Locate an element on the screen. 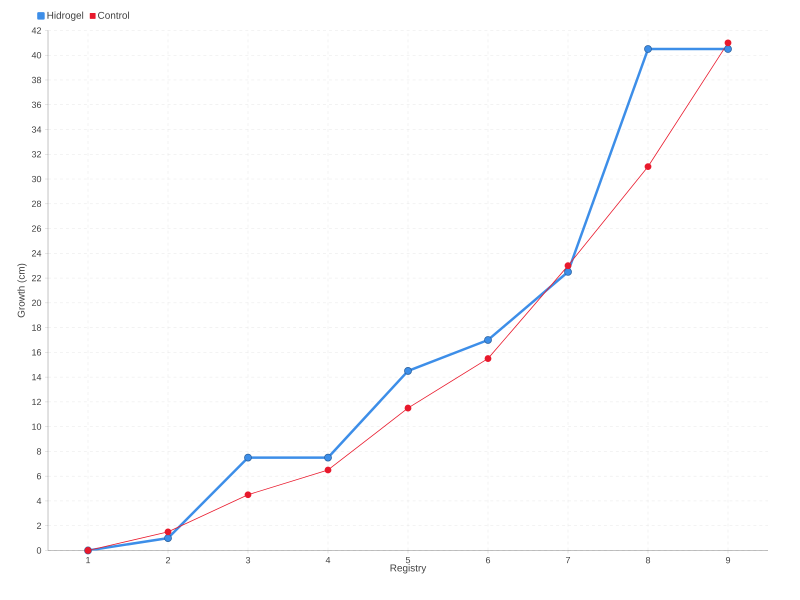  x-tick-label: 7 is located at coordinates (568, 560).